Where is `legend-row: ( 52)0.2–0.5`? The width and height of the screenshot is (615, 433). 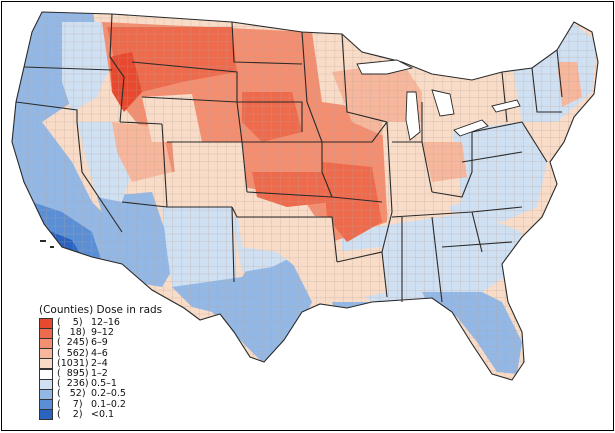 legend-row: ( 52)0.2–0.5 is located at coordinates (114, 394).